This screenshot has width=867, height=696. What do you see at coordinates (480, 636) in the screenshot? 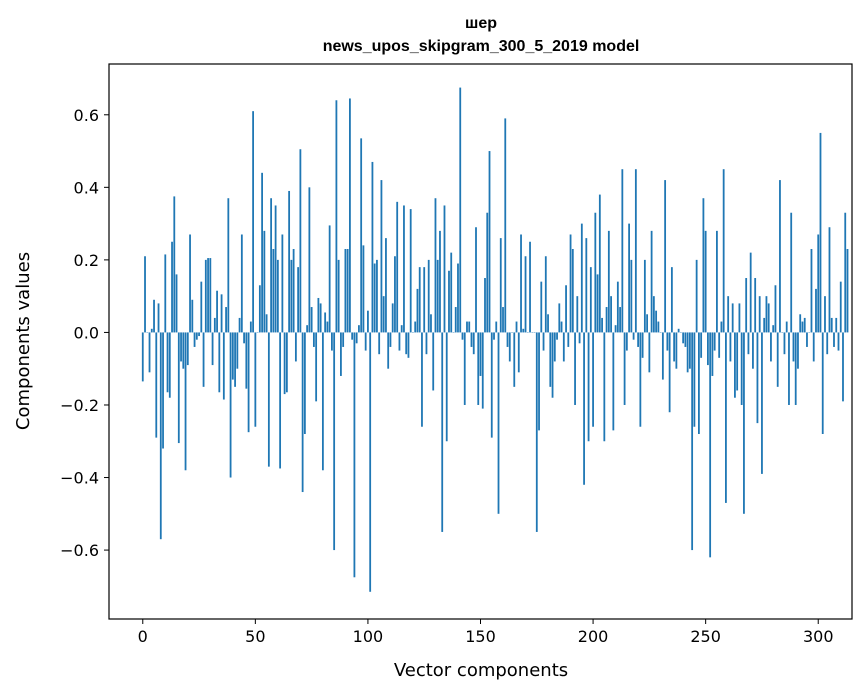
I see `x-tick-label: 150` at bounding box center [480, 636].